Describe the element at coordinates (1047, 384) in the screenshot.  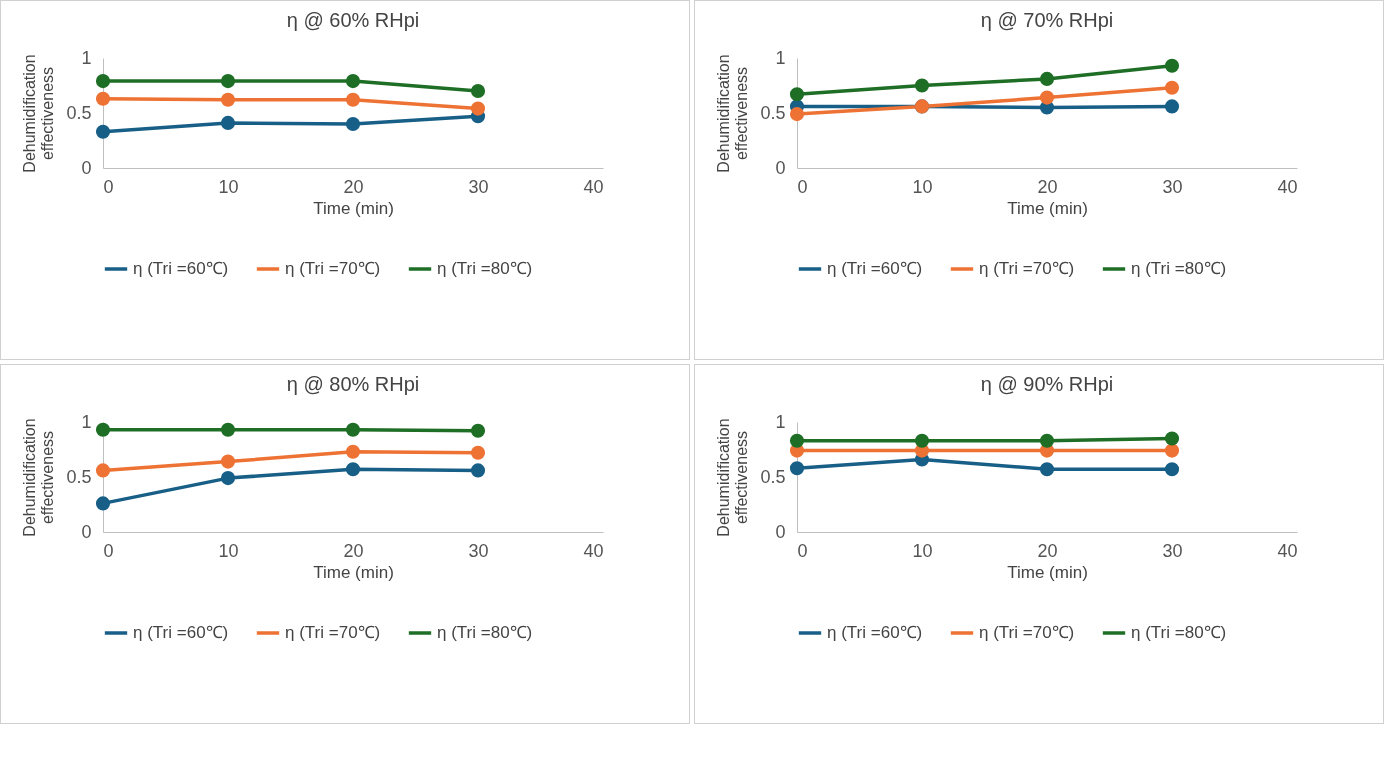
I see `chart-title: η @ 90% RHpi` at that location.